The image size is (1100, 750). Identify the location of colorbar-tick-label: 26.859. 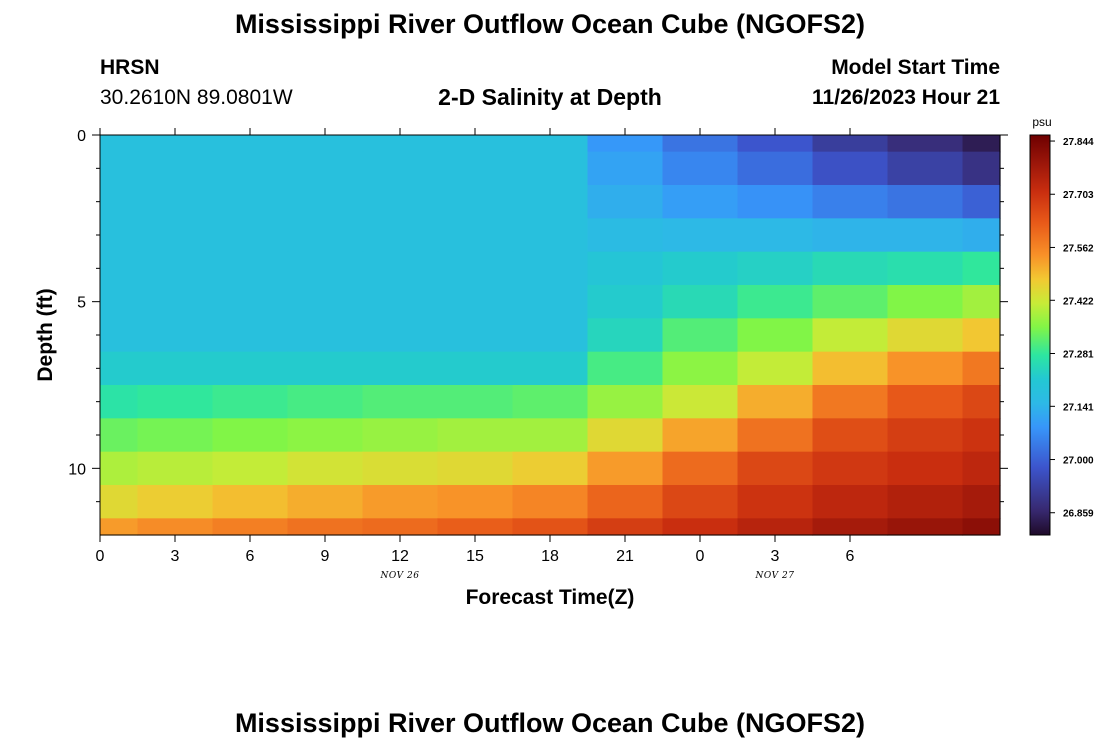
(1078, 514).